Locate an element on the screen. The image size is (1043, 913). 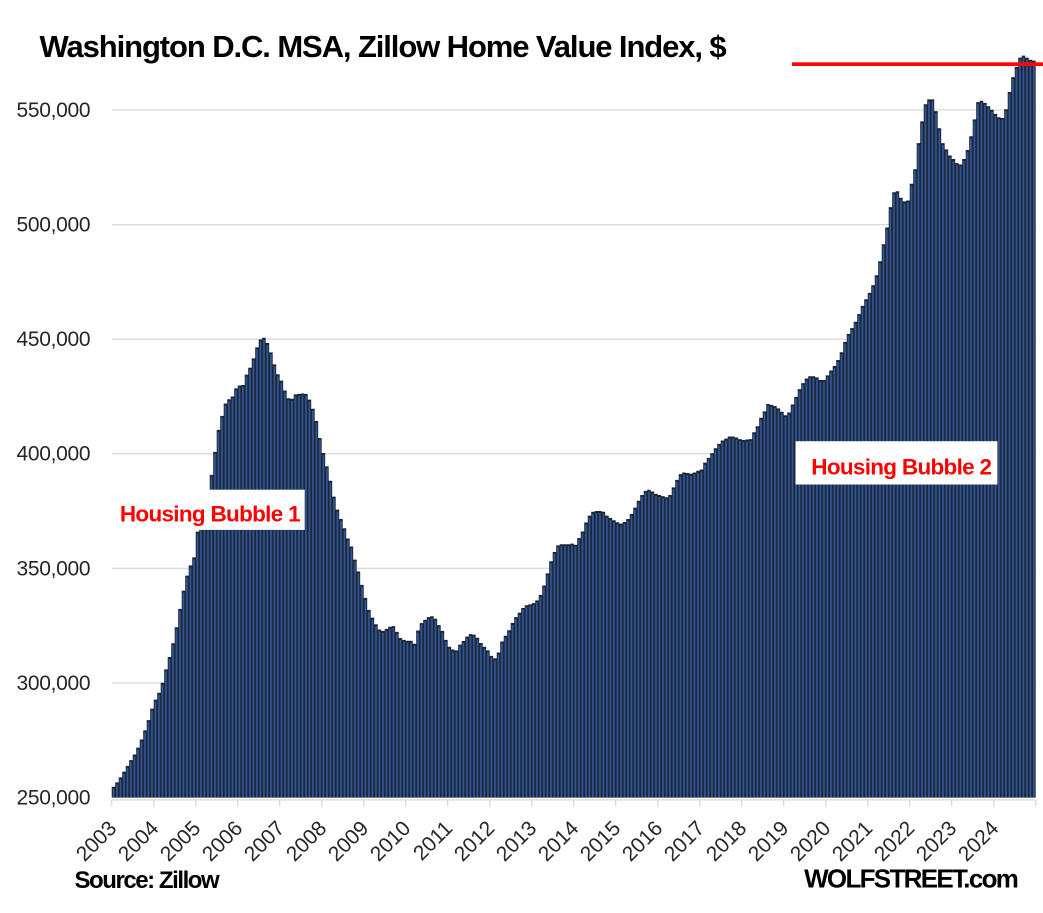
svg-text: 350,000 is located at coordinates (53, 568).